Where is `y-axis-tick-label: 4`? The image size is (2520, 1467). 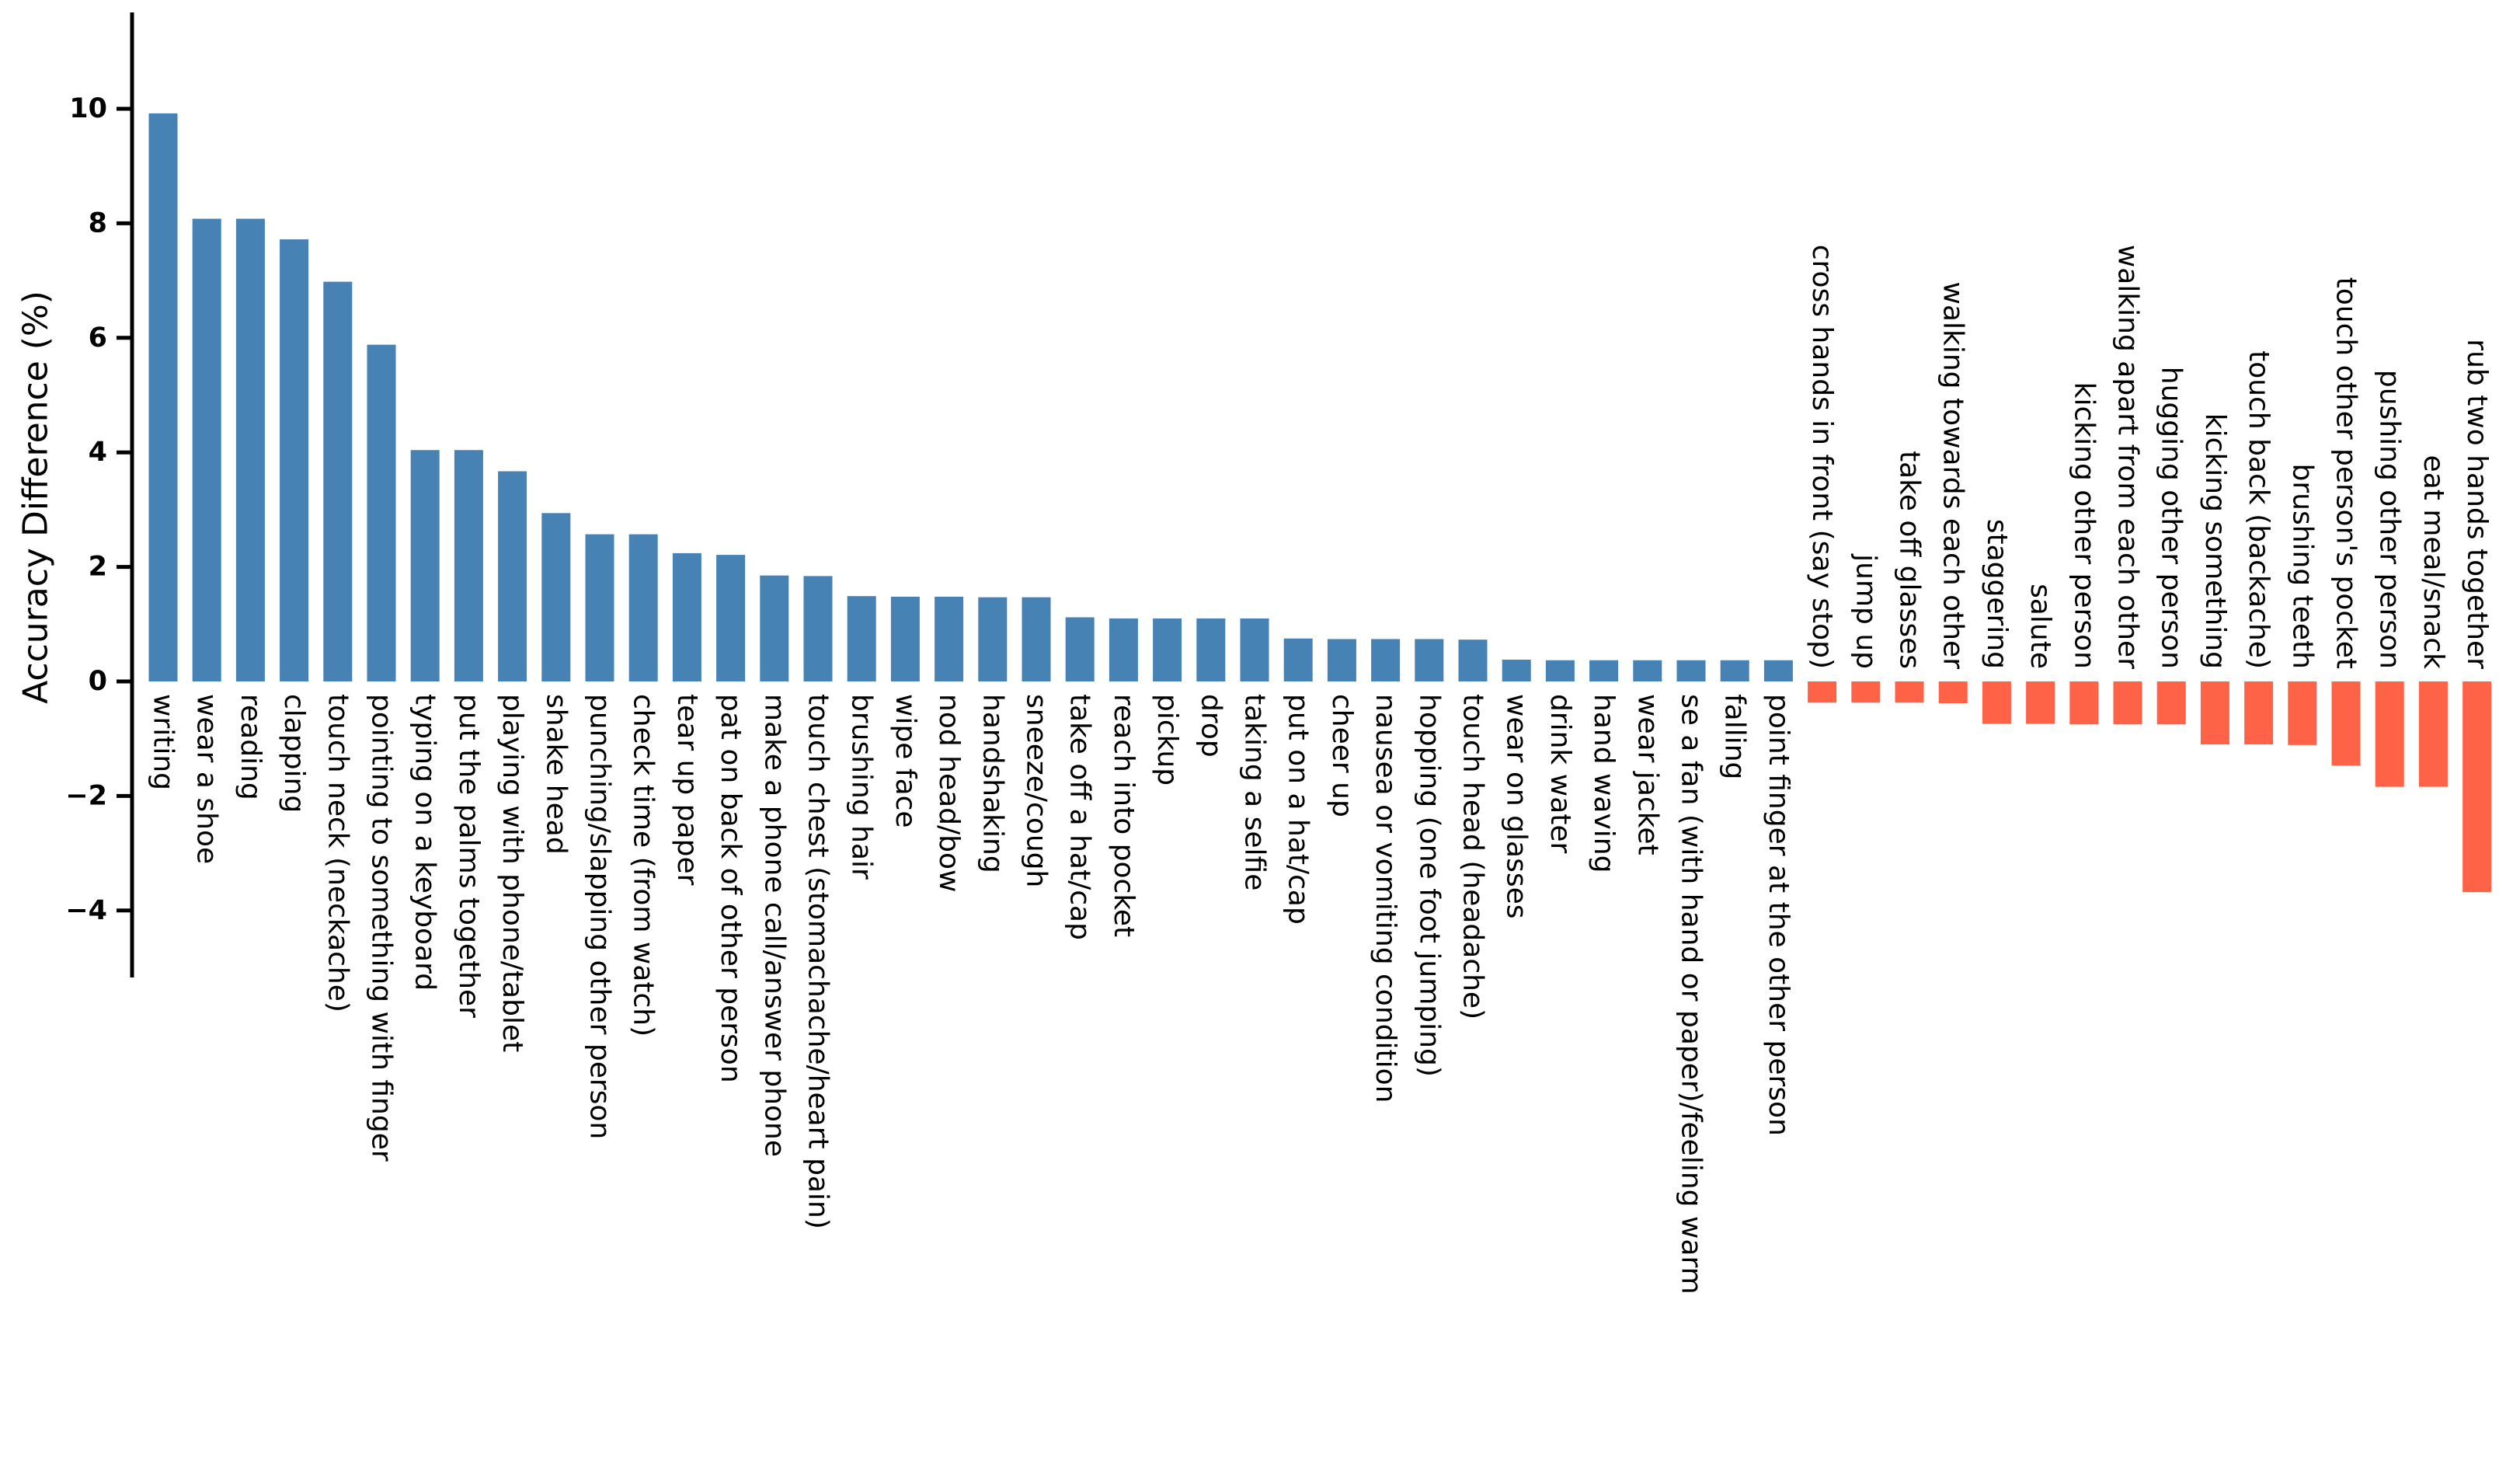 y-axis-tick-label: 4 is located at coordinates (98, 453).